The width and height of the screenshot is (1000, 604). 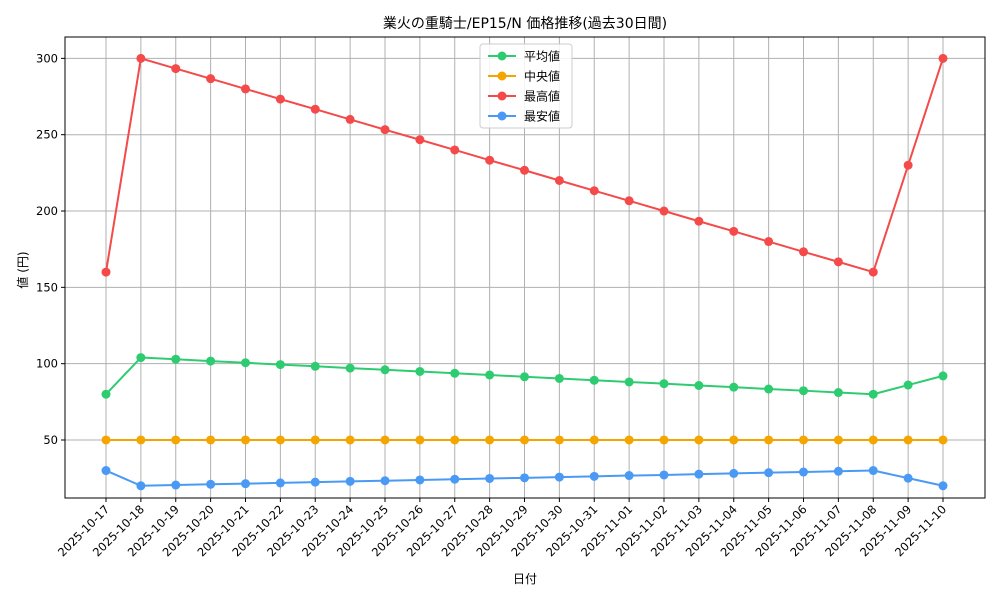 I want to click on legend-box, so click(x=526, y=86).